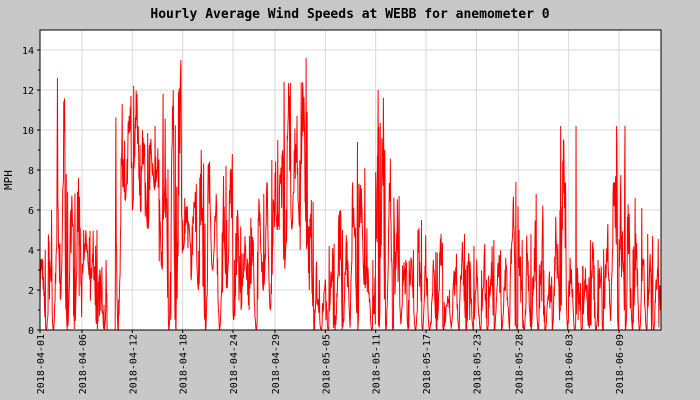 Image resolution: width=700 pixels, height=400 pixels. What do you see at coordinates (31, 171) in the screenshot?
I see `y-tick-label: 8` at bounding box center [31, 171].